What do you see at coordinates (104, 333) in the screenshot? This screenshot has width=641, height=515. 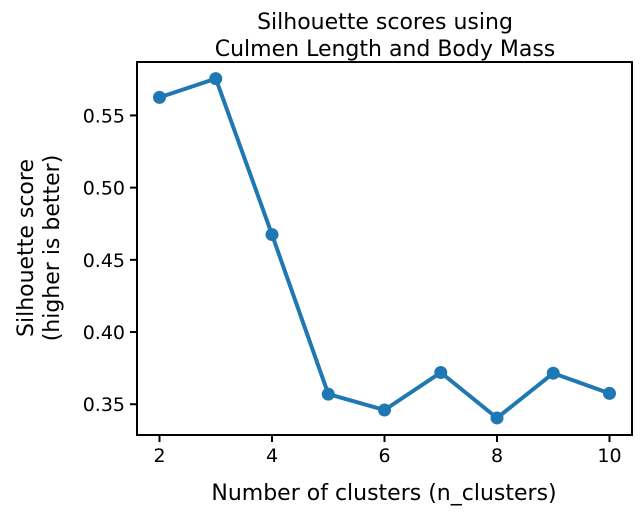 I see `y-tick-label: 0.40` at bounding box center [104, 333].